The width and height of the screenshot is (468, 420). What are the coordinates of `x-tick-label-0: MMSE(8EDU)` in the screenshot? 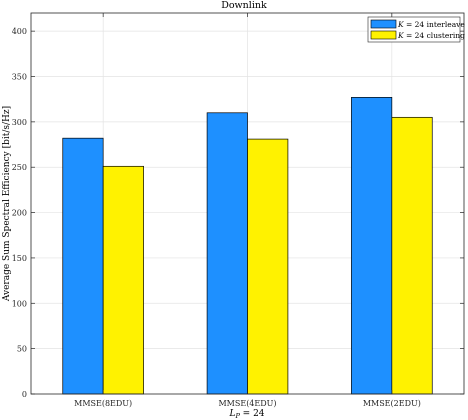 It's located at (103, 403).